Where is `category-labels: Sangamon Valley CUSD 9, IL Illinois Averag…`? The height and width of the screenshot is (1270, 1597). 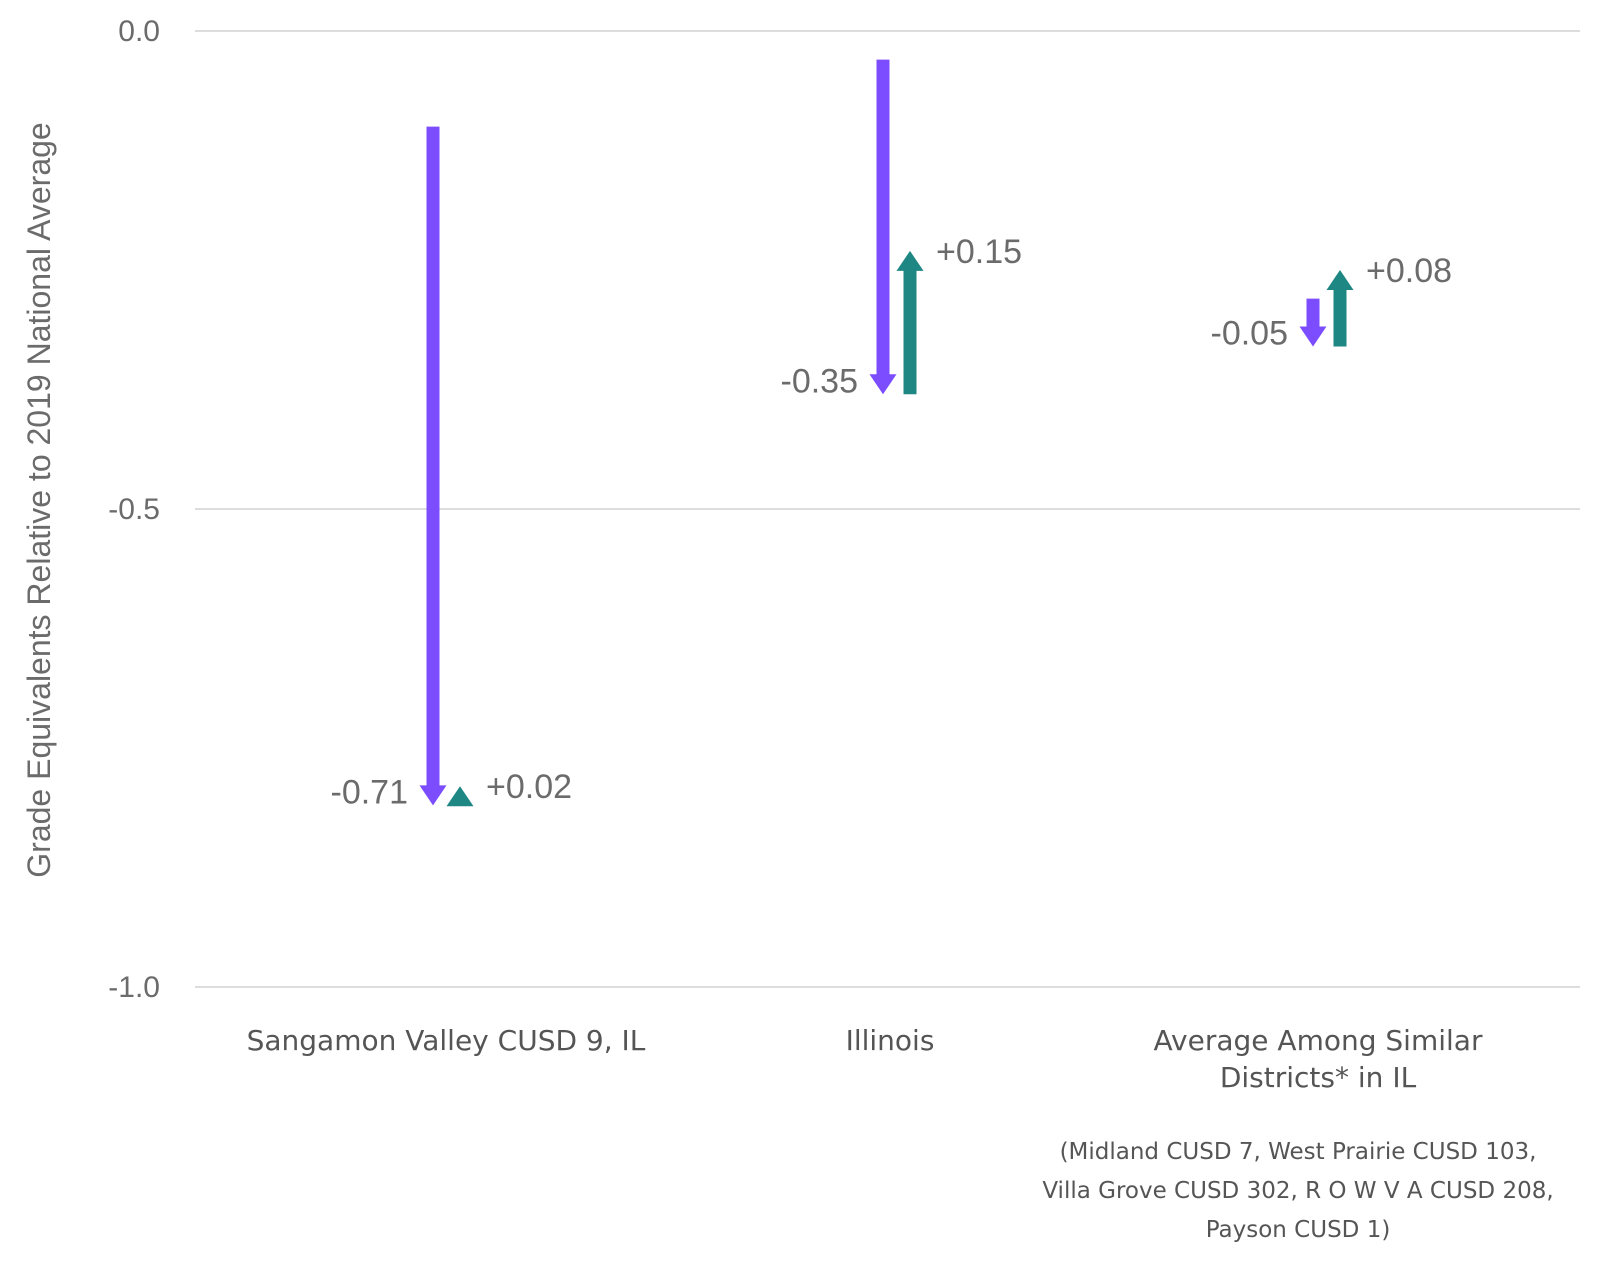 category-labels: Sangamon Valley CUSD 9, IL Illinois Averag… is located at coordinates (865, 1059).